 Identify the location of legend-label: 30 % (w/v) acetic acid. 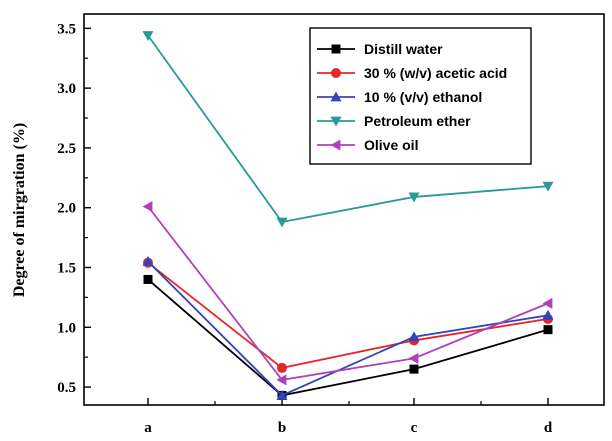
(435, 73).